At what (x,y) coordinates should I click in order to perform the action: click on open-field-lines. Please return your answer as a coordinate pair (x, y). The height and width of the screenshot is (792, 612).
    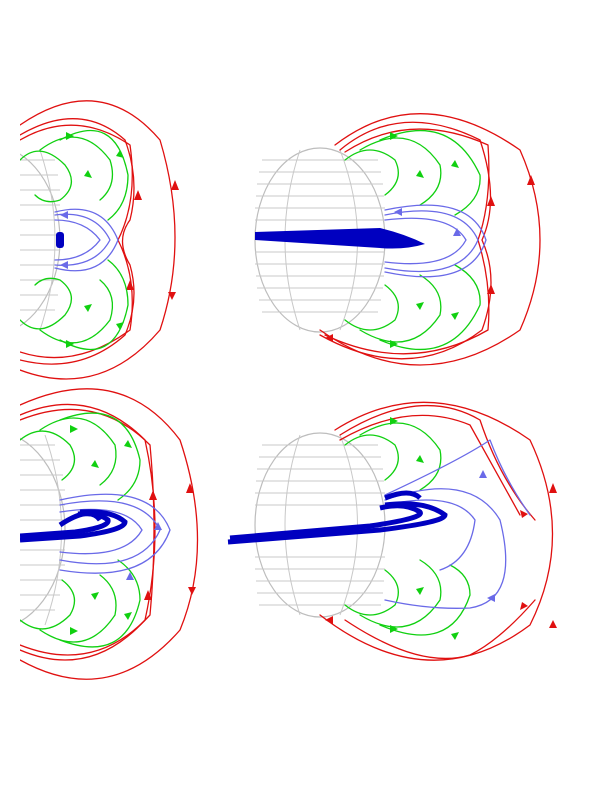
    Looking at the image, I should click on (436, 531).